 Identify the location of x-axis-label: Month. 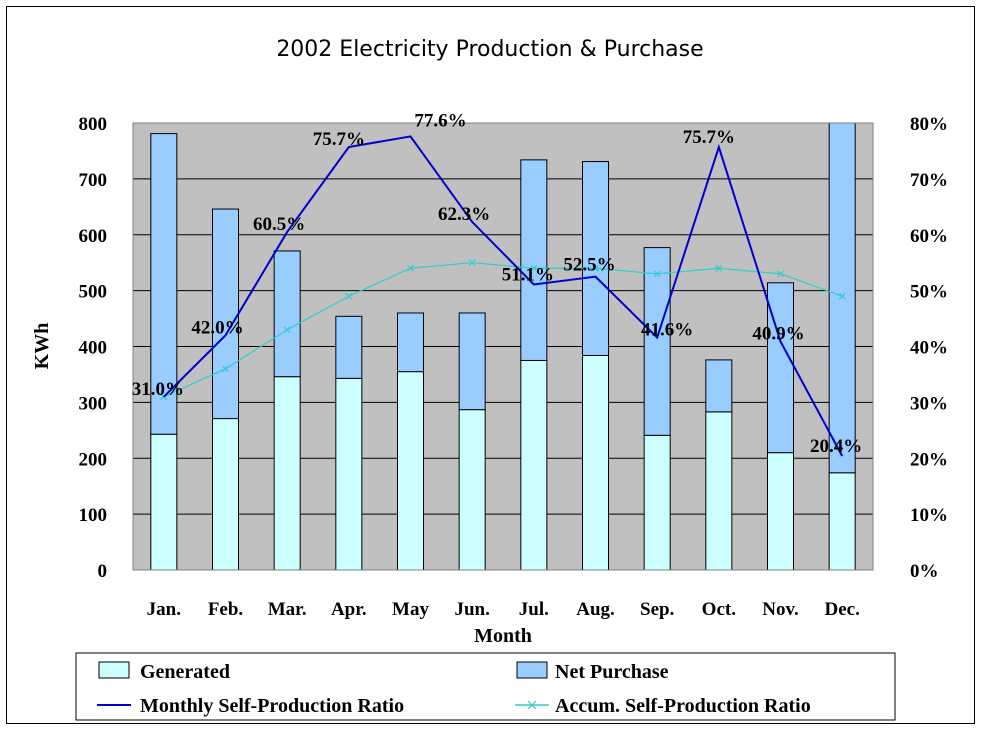
(503, 636).